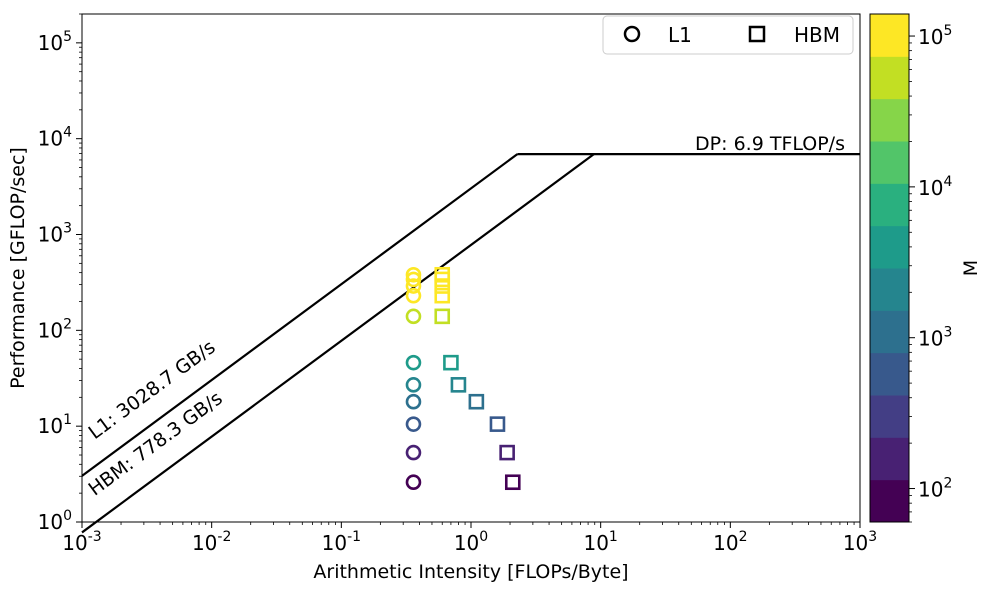 The image size is (991, 592). I want to click on x-tick-label: 10⁻¹, so click(341, 542).